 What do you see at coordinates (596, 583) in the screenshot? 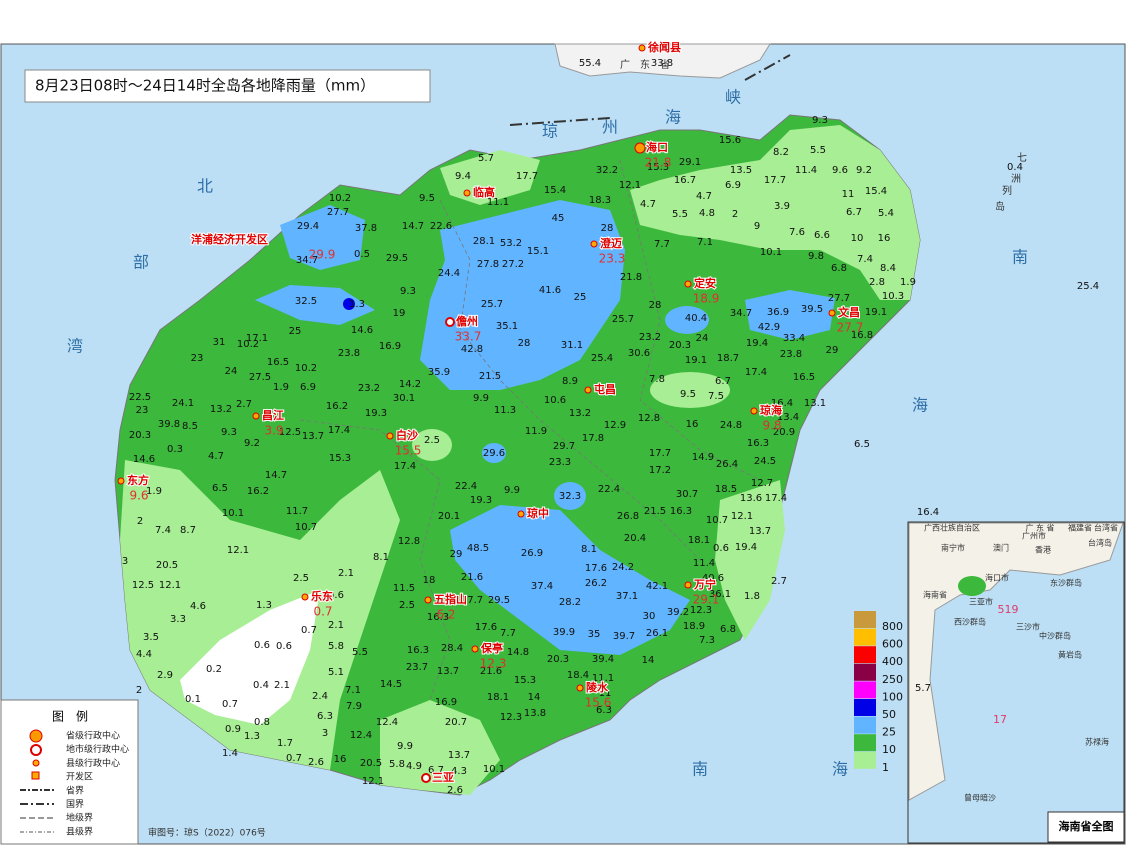
I see `station-value: 26.2` at bounding box center [596, 583].